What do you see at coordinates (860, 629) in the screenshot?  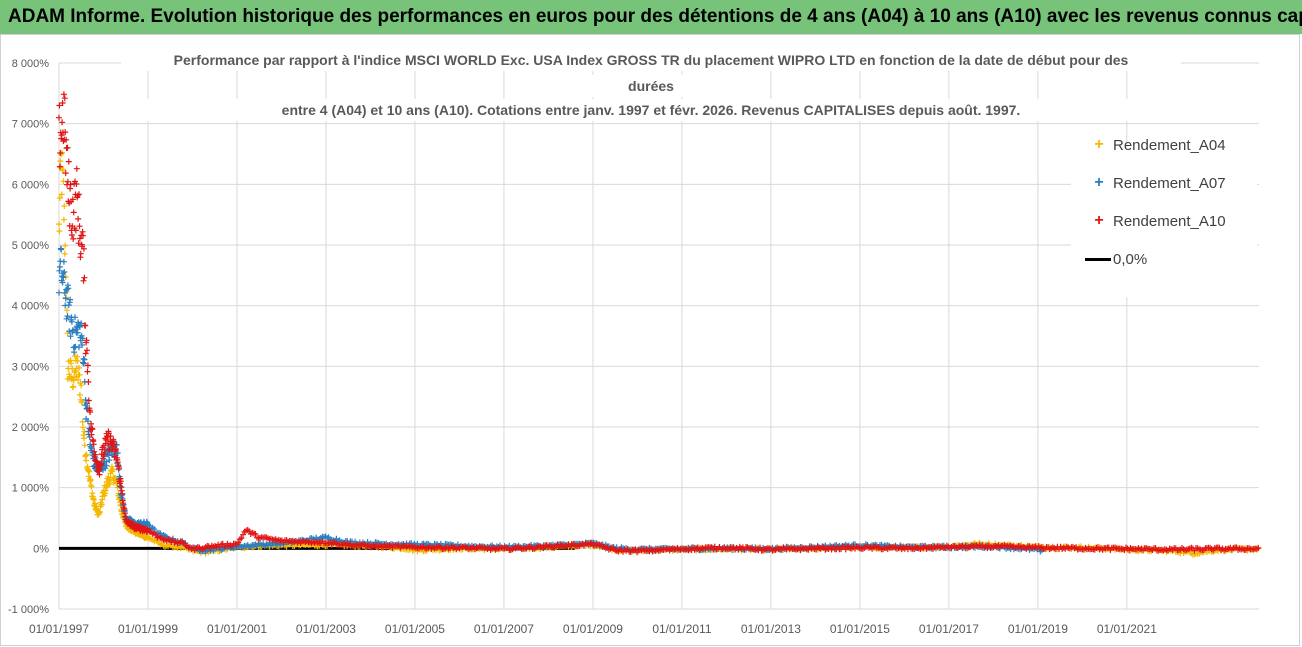 I see `x-tick-label: 01/01/2015` at bounding box center [860, 629].